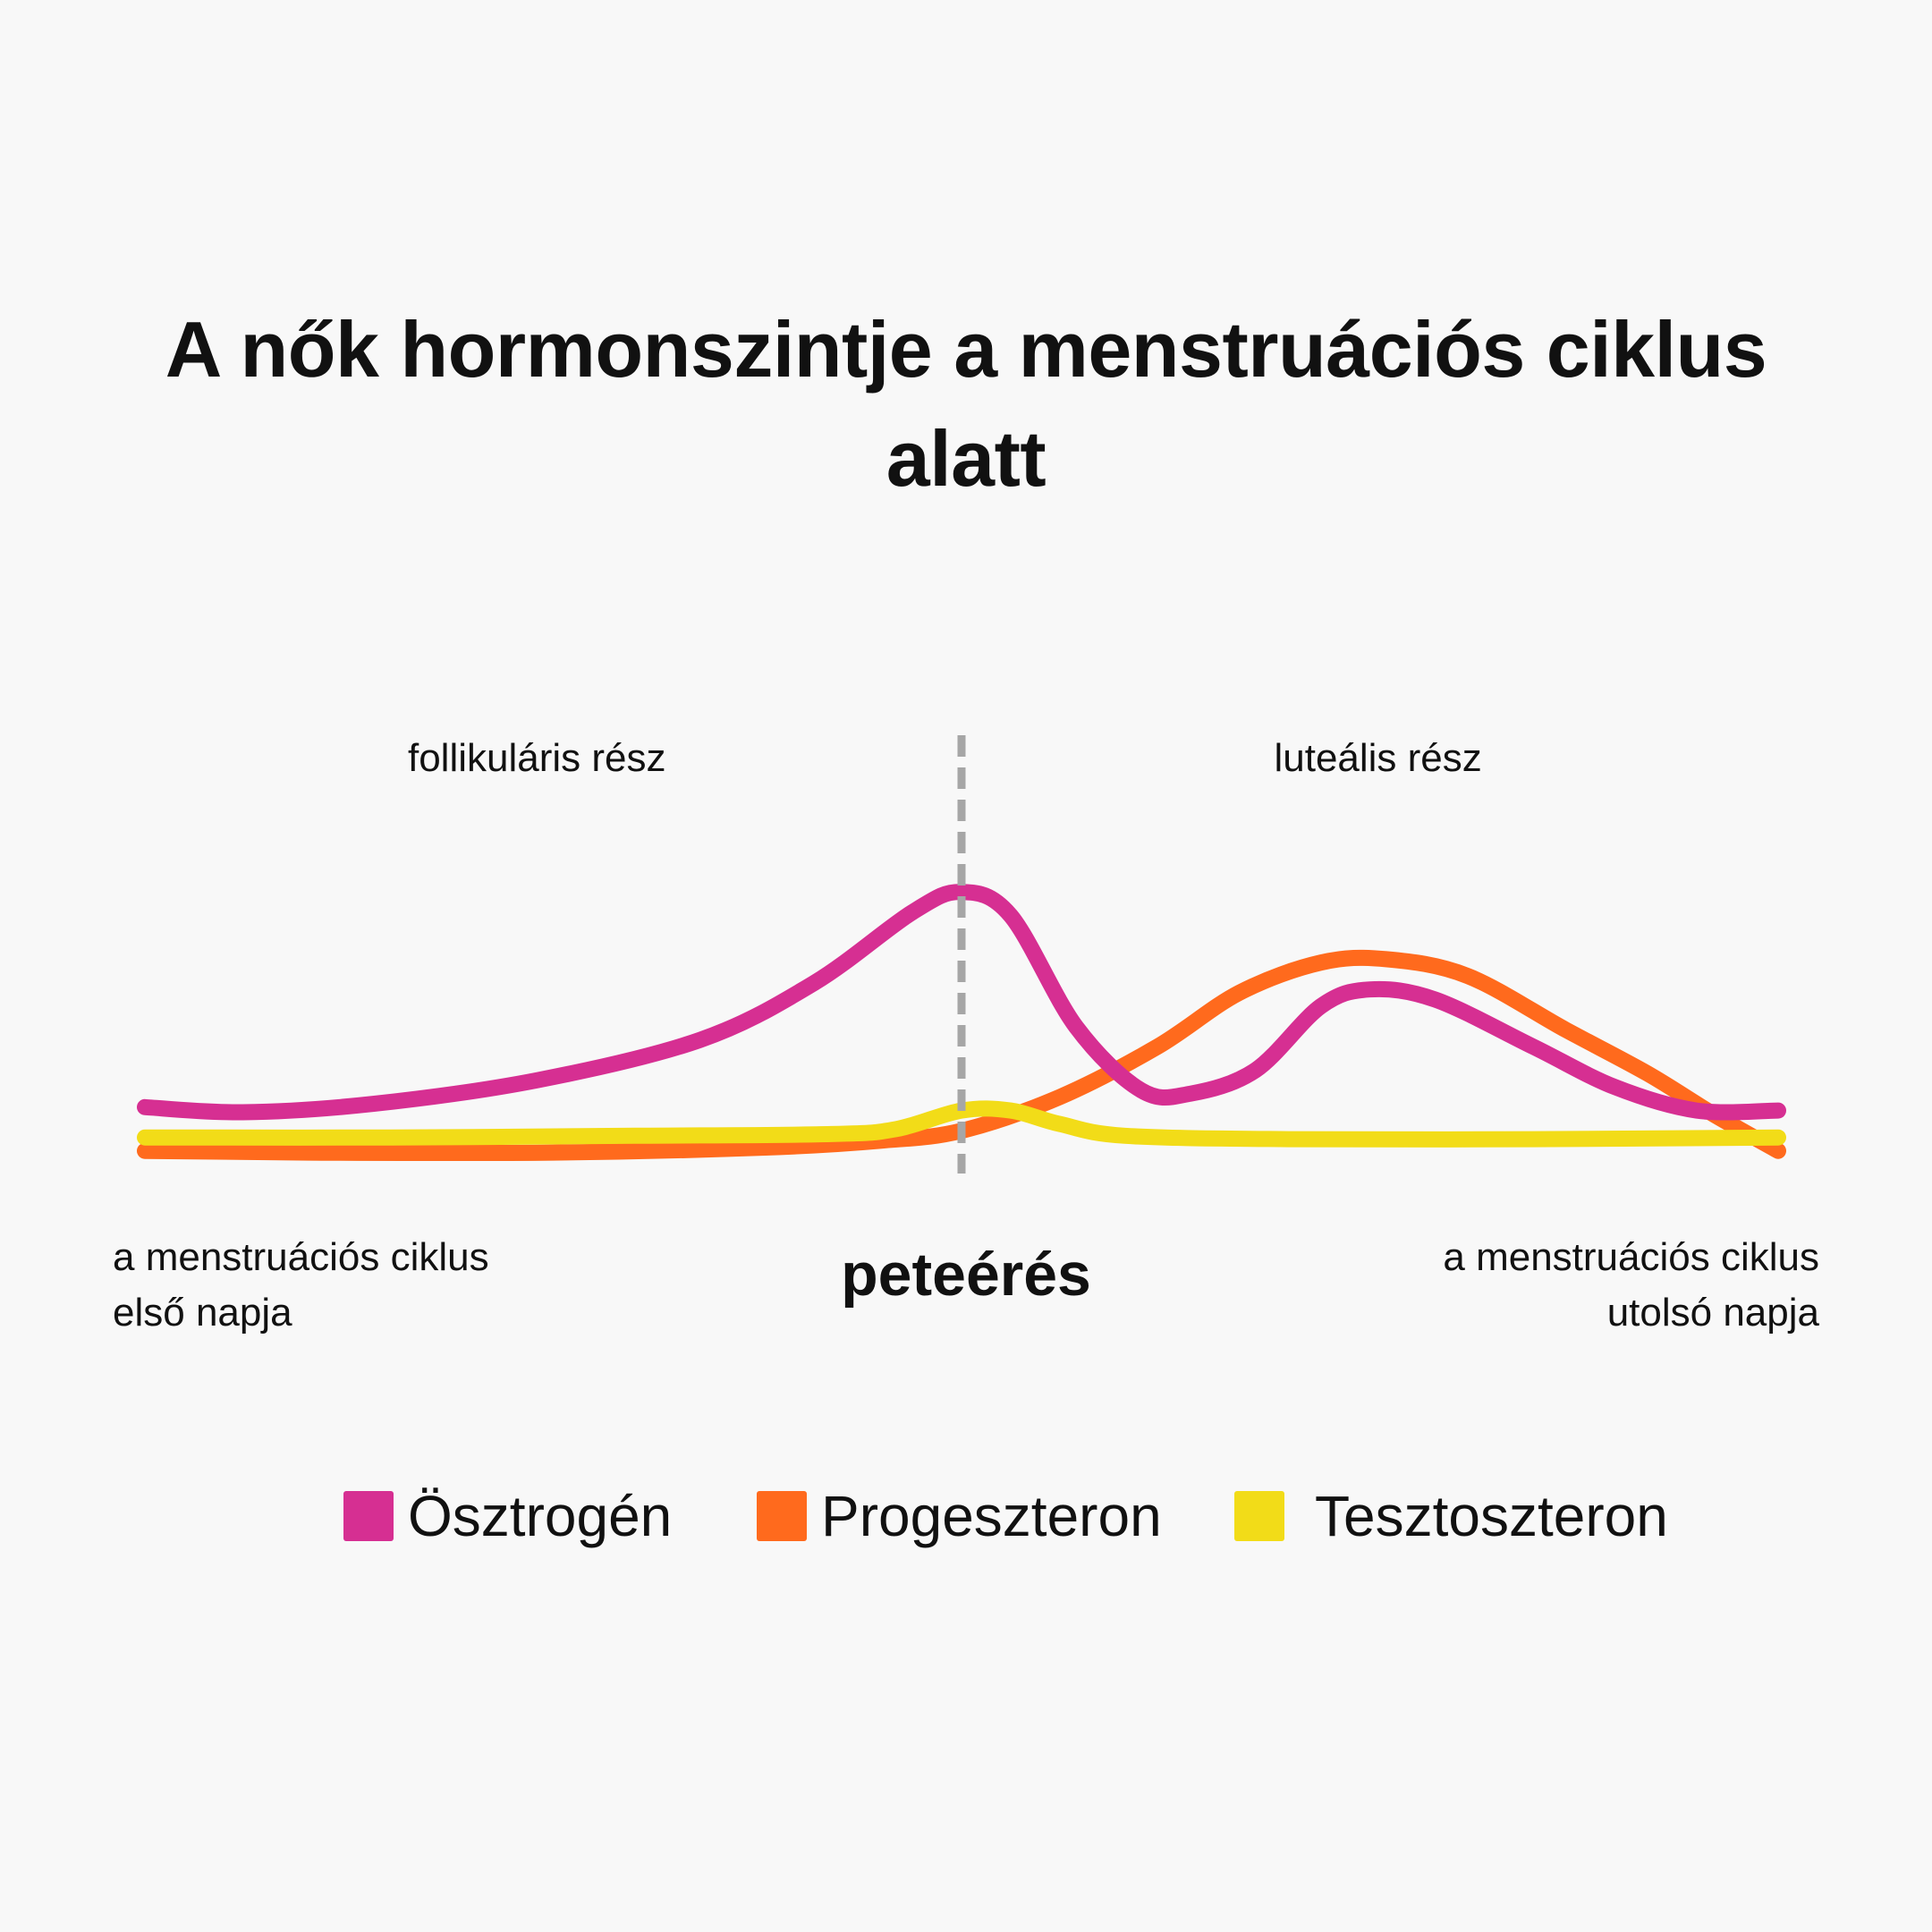  Describe the element at coordinates (301, 1257) in the screenshot. I see `first-day-line-1: a menstruációs ciklus` at that location.